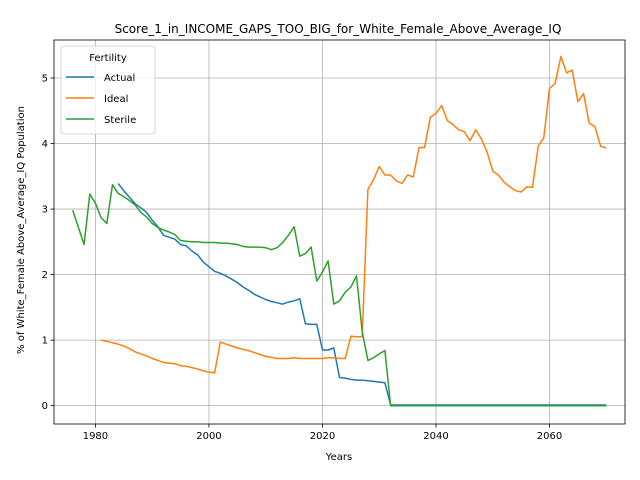 The width and height of the screenshot is (640, 480). Describe the element at coordinates (45, 79) in the screenshot. I see `y-tick-label: 5` at that location.